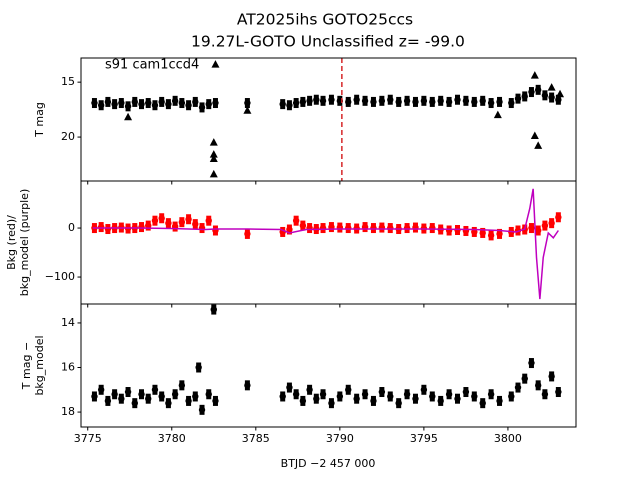 This screenshot has width=640, height=480. What do you see at coordinates (152, 65) in the screenshot?
I see `annotation: s91 cam1ccd4` at bounding box center [152, 65].